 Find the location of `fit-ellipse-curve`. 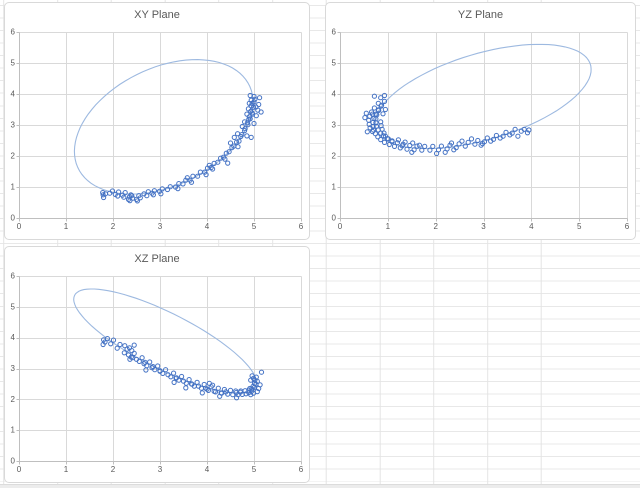

fit-ellipse-curve is located at coordinates (163, 127).